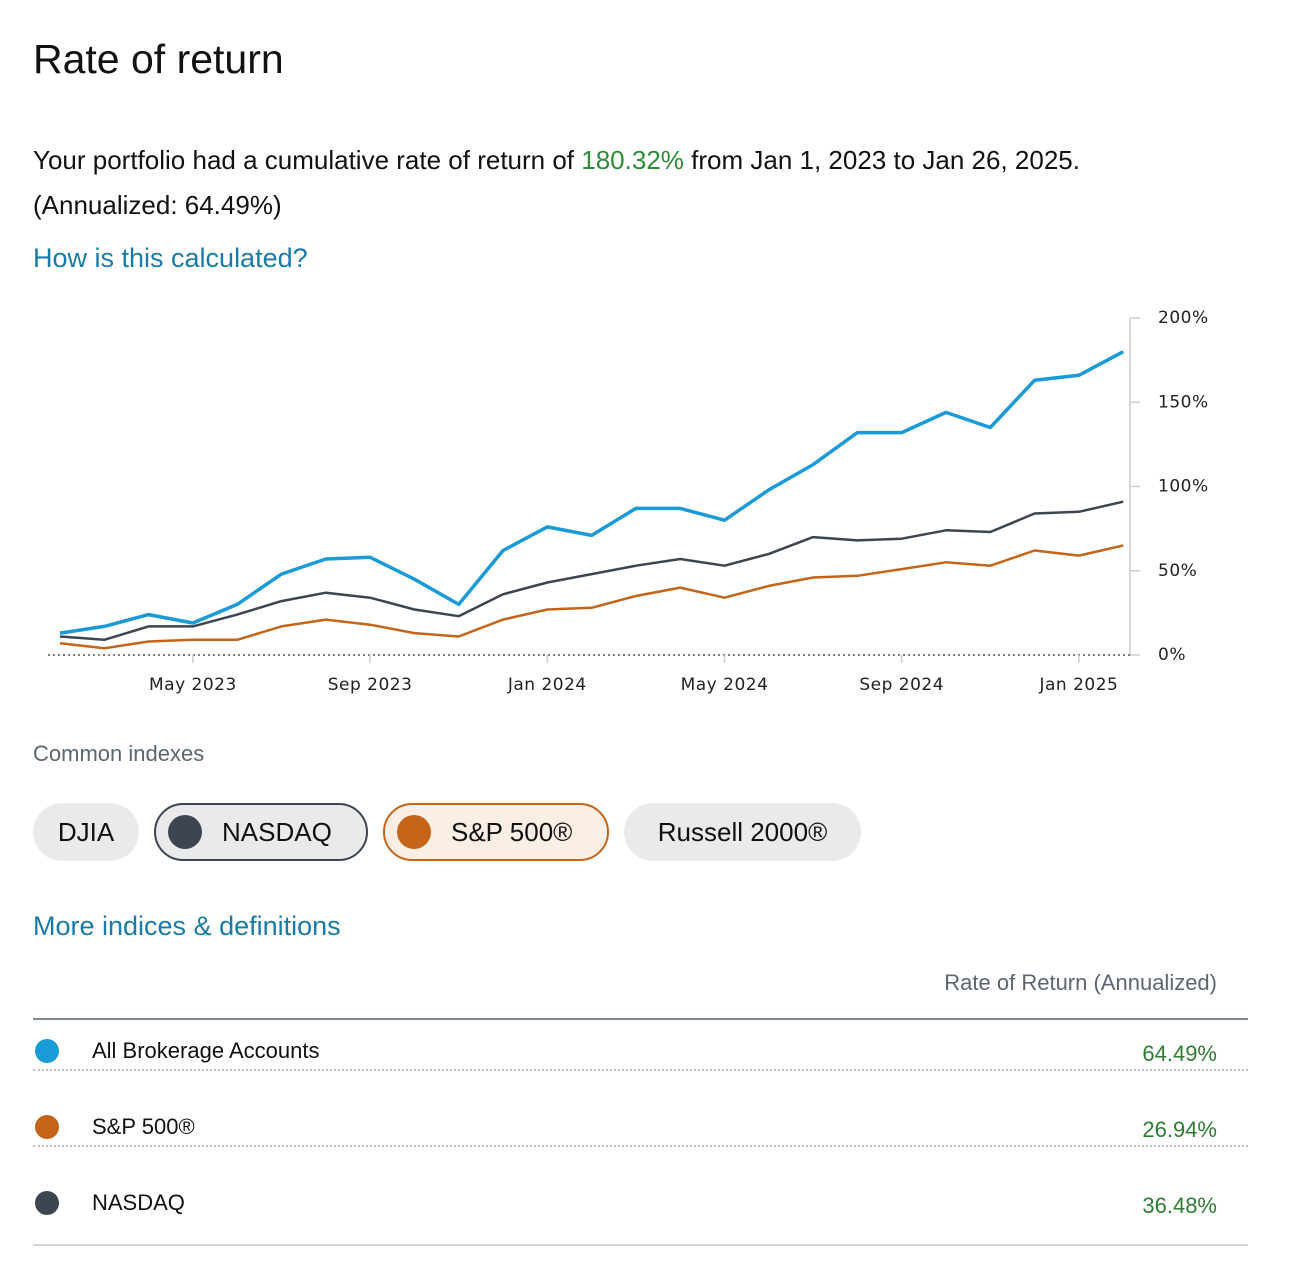  I want to click on y-tick-label: 200%, so click(1183, 318).